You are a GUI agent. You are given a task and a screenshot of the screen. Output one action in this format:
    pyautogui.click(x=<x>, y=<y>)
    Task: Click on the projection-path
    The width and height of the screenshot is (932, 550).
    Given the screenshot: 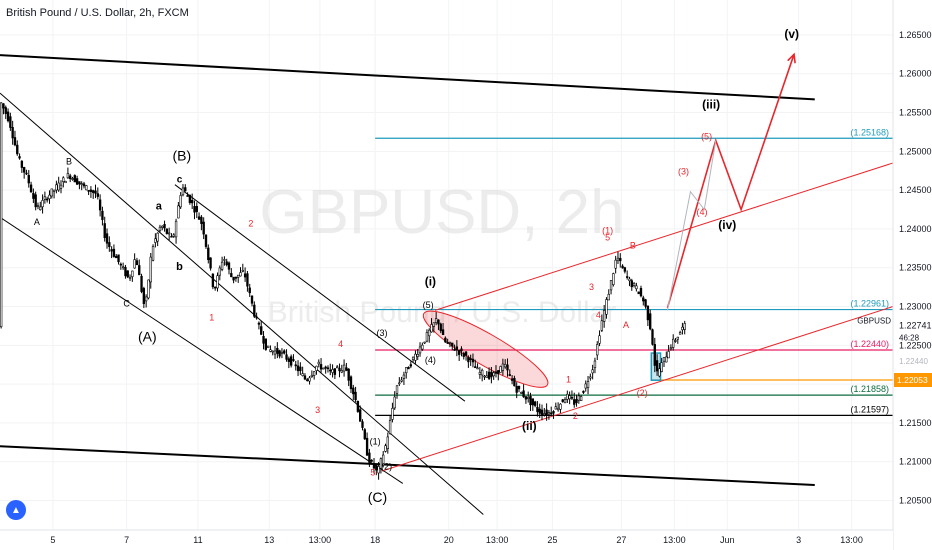 What is the action you would take?
    pyautogui.click(x=730, y=181)
    